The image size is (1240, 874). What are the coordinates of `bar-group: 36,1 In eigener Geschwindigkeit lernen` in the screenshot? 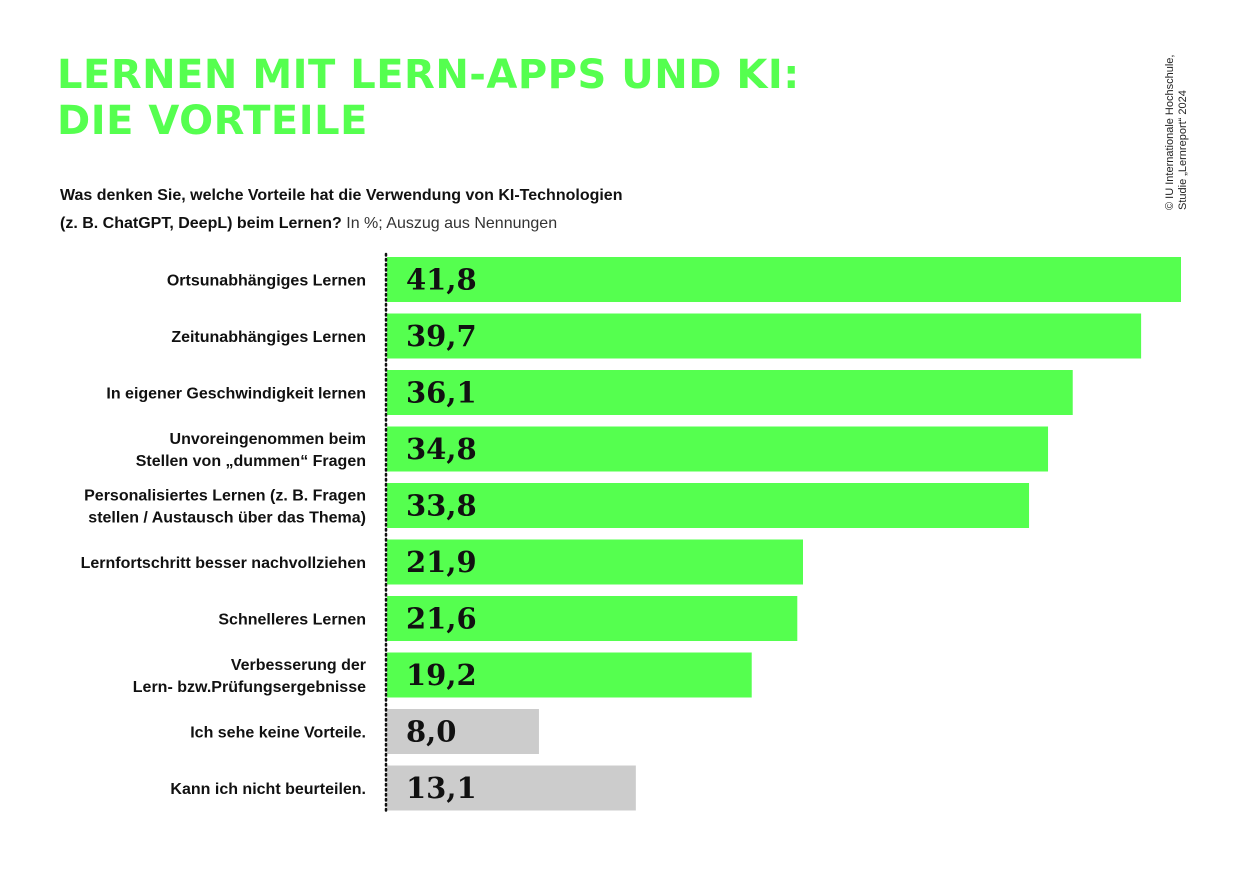 It's located at (589, 392).